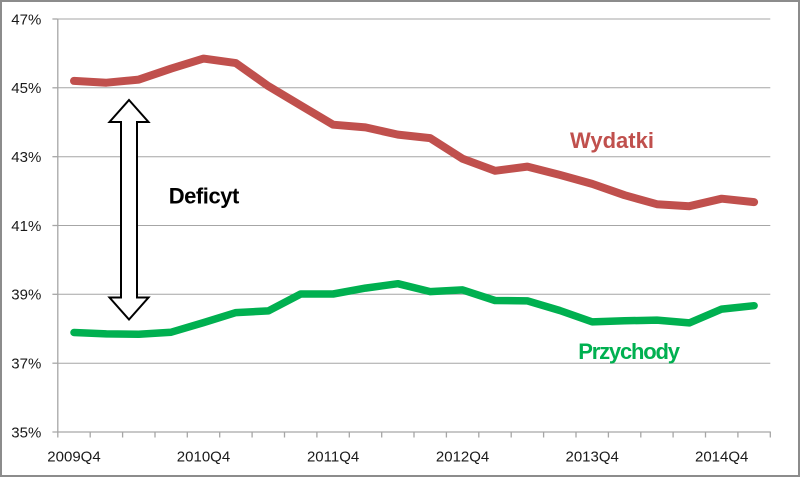  I want to click on svg-text: 41%, so click(26, 226).